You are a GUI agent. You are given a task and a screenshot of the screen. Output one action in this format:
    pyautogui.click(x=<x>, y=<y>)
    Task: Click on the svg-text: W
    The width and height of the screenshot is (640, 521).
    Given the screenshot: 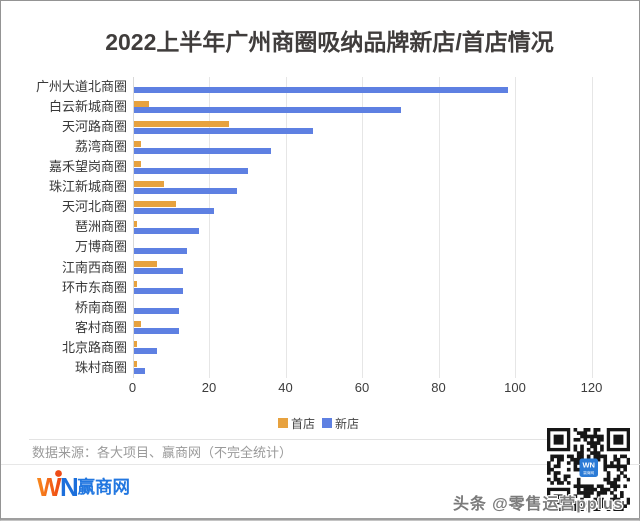 What is the action you would take?
    pyautogui.click(x=49, y=486)
    